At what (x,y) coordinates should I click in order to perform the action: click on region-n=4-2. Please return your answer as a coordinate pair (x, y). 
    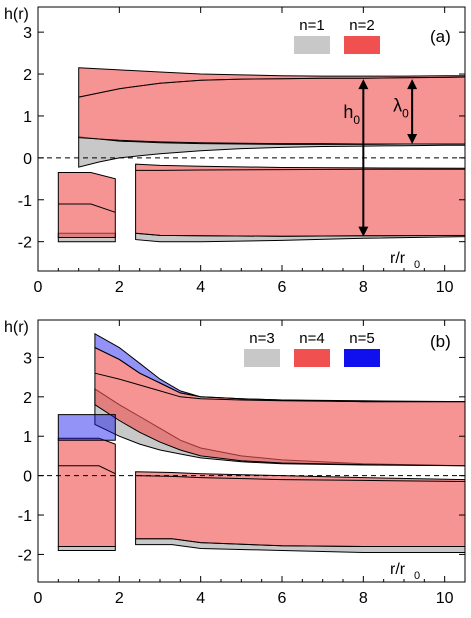
    Looking at the image, I should click on (300, 509).